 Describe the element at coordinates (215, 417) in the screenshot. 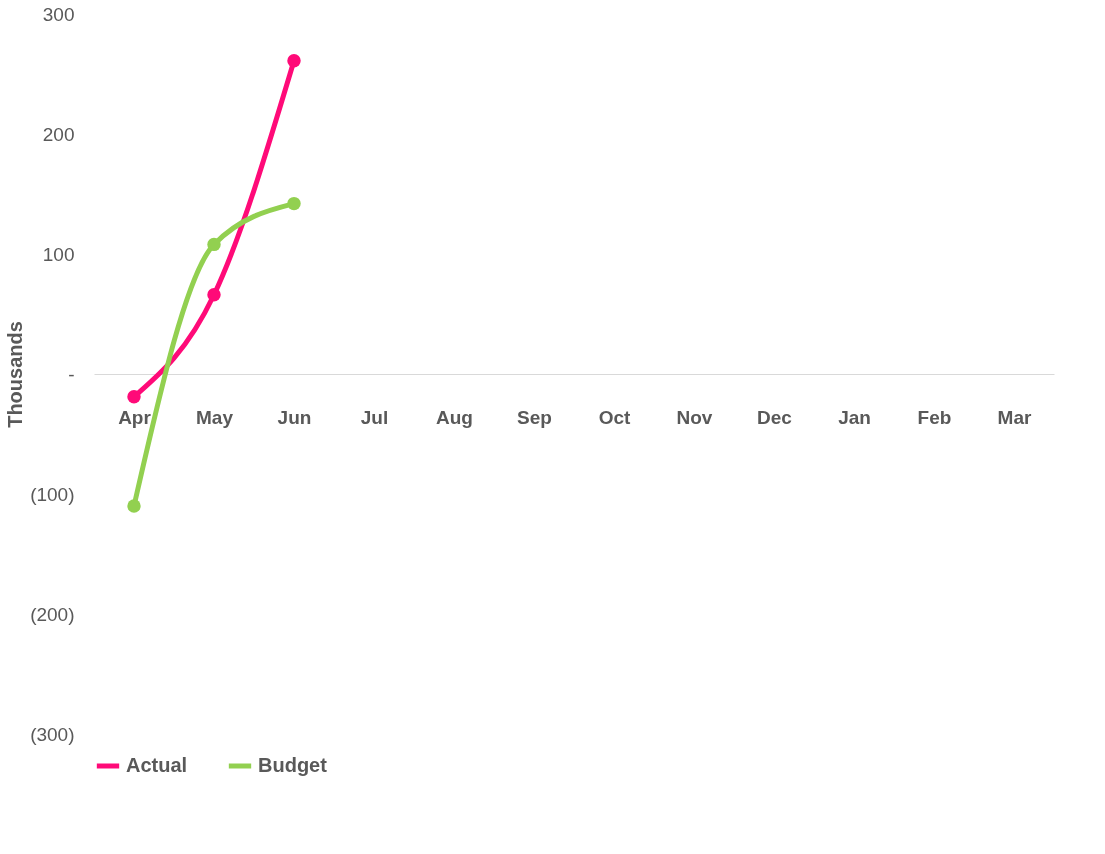

I see `x-tick-label: May` at that location.